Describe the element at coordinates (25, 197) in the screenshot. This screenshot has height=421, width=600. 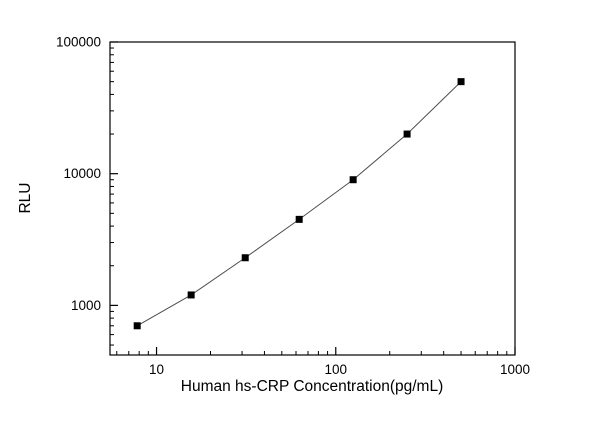
I see `y-axis-label: RLU` at that location.